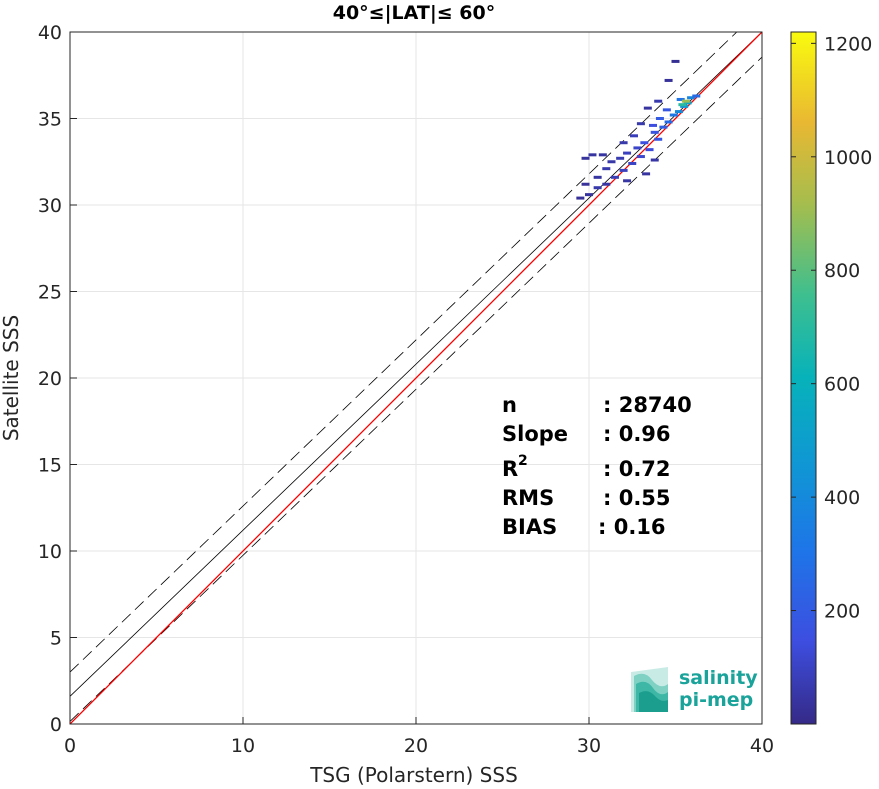 Image resolution: width=879 pixels, height=789 pixels. What do you see at coordinates (414, 13) in the screenshot?
I see `chart-title: 40°≤|LAT|≤ 60°` at bounding box center [414, 13].